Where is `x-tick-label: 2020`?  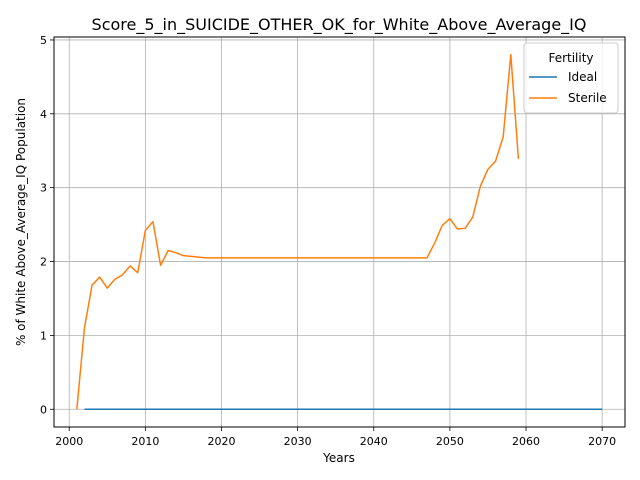 x-tick-label: 2020 is located at coordinates (221, 441).